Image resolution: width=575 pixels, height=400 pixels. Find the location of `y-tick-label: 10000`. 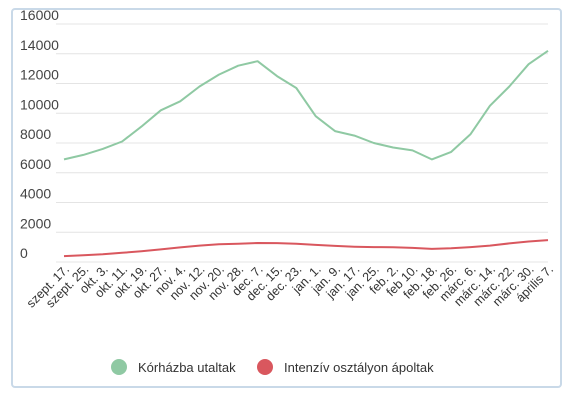

y-tick-label: 10000 is located at coordinates (39, 104).